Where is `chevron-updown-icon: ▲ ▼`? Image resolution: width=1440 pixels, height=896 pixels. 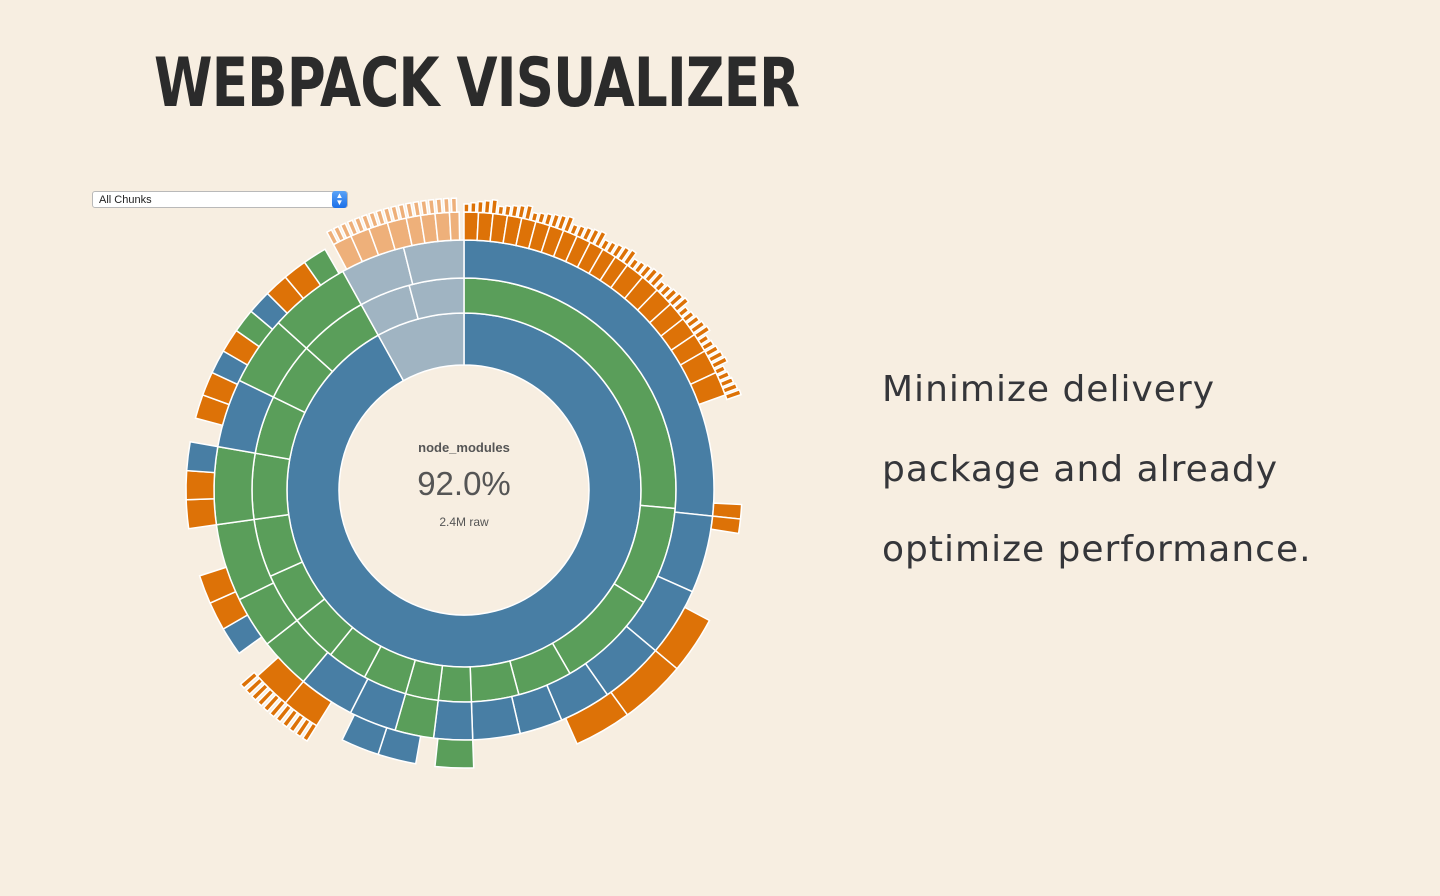
chevron-updown-icon: ▲ ▼ is located at coordinates (339, 199).